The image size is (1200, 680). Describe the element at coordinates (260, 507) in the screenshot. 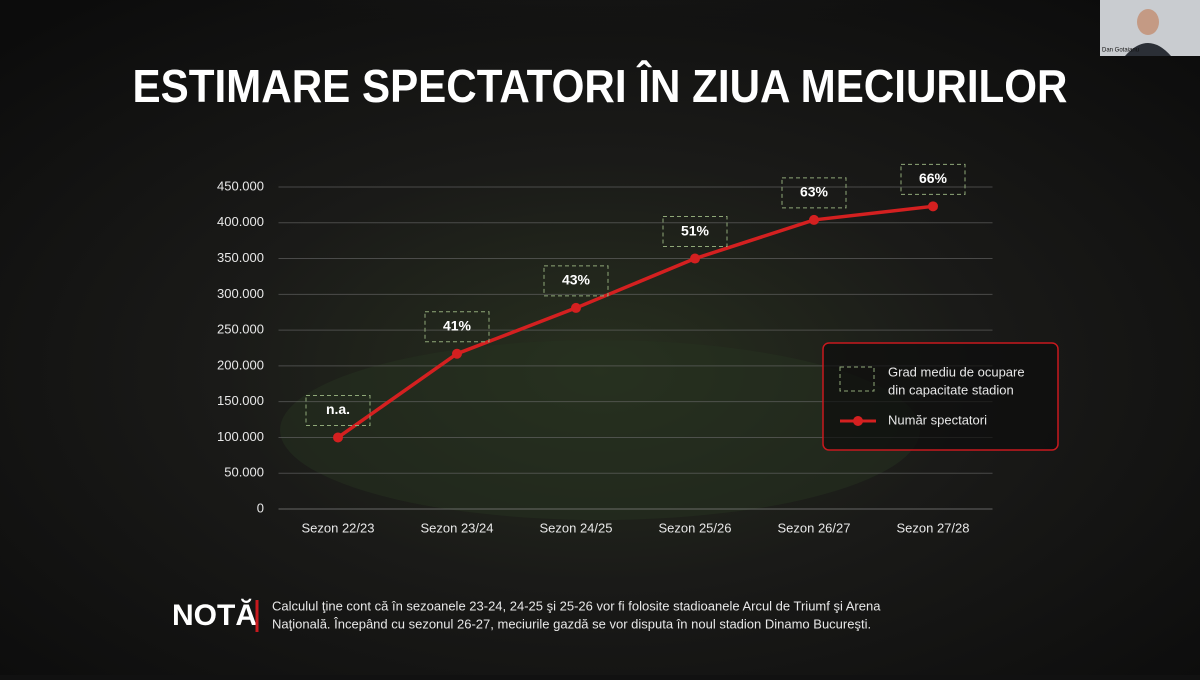

I see `y-tick-label: 0` at that location.